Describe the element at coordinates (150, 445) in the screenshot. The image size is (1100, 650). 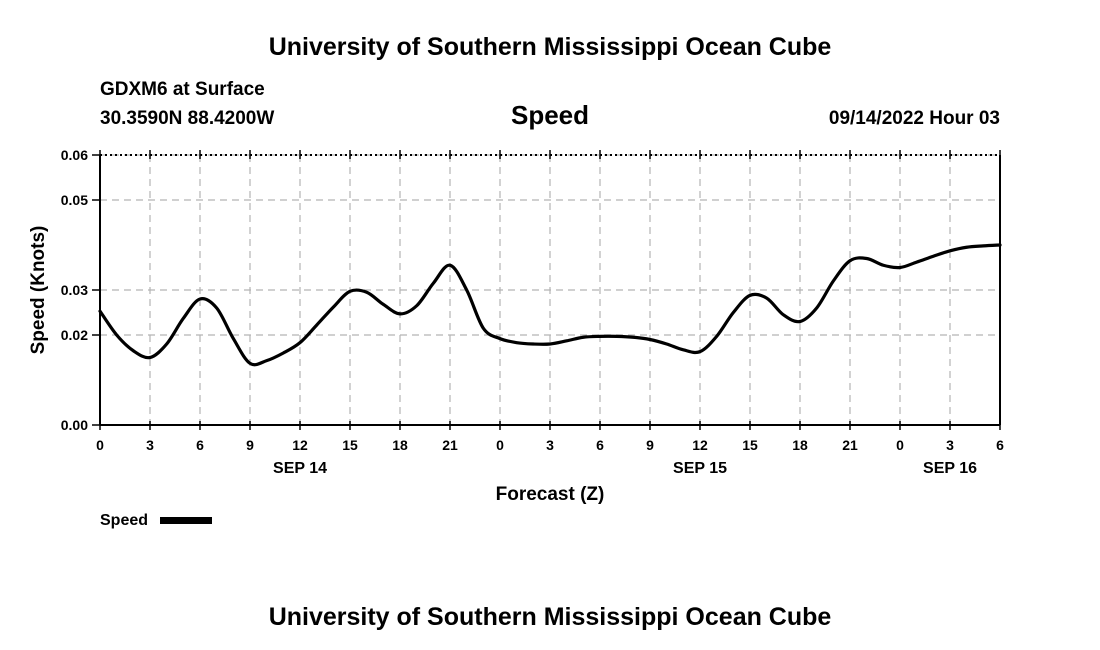
I see `x-tick-label-1: 3` at that location.